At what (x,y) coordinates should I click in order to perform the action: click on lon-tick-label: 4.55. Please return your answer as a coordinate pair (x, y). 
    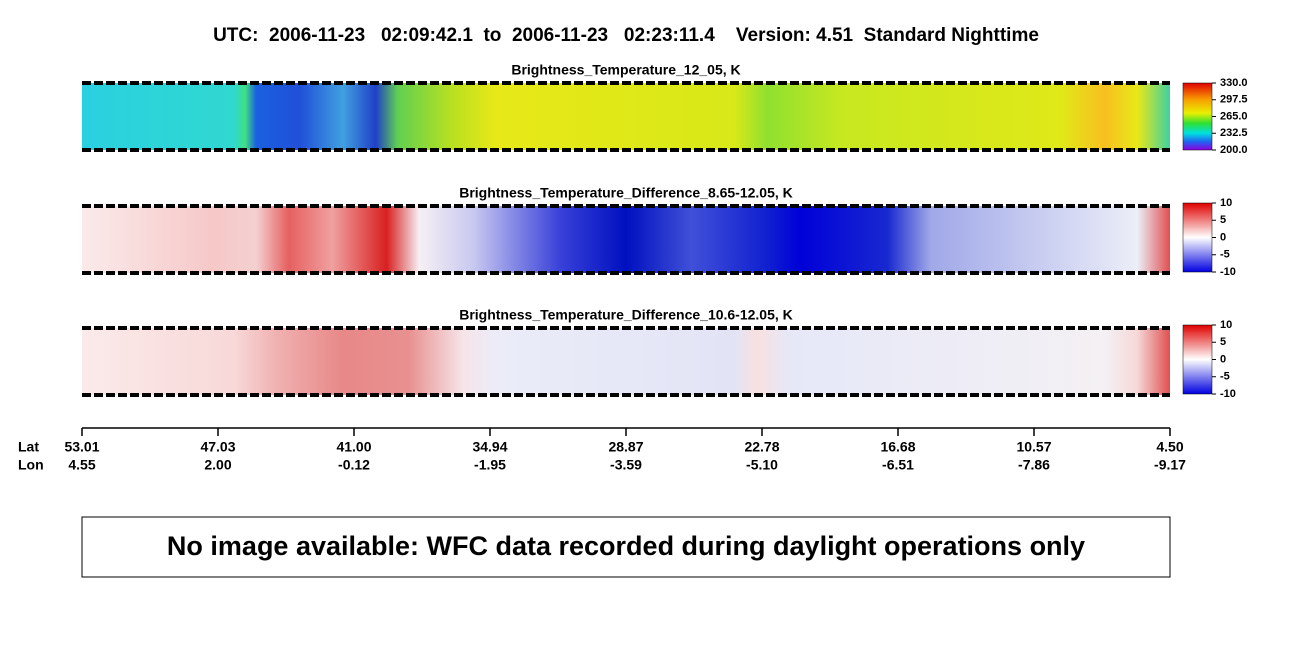
    Looking at the image, I should click on (81, 465).